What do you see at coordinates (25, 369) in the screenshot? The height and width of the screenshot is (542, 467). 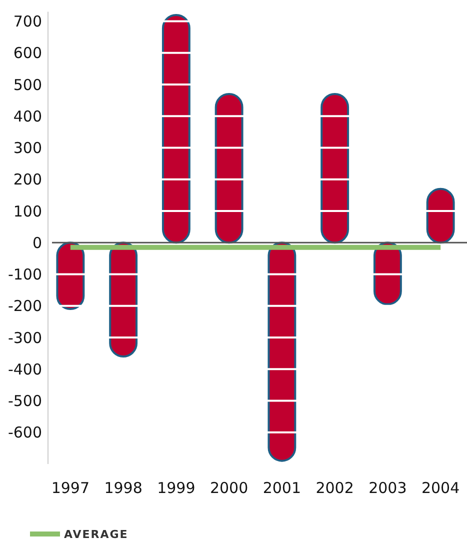 I see `y-tick-label: -400` at bounding box center [25, 369].